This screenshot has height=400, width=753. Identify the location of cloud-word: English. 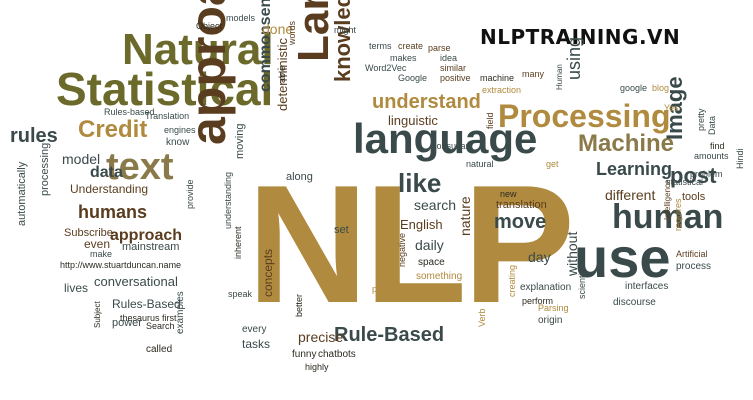
(421, 224).